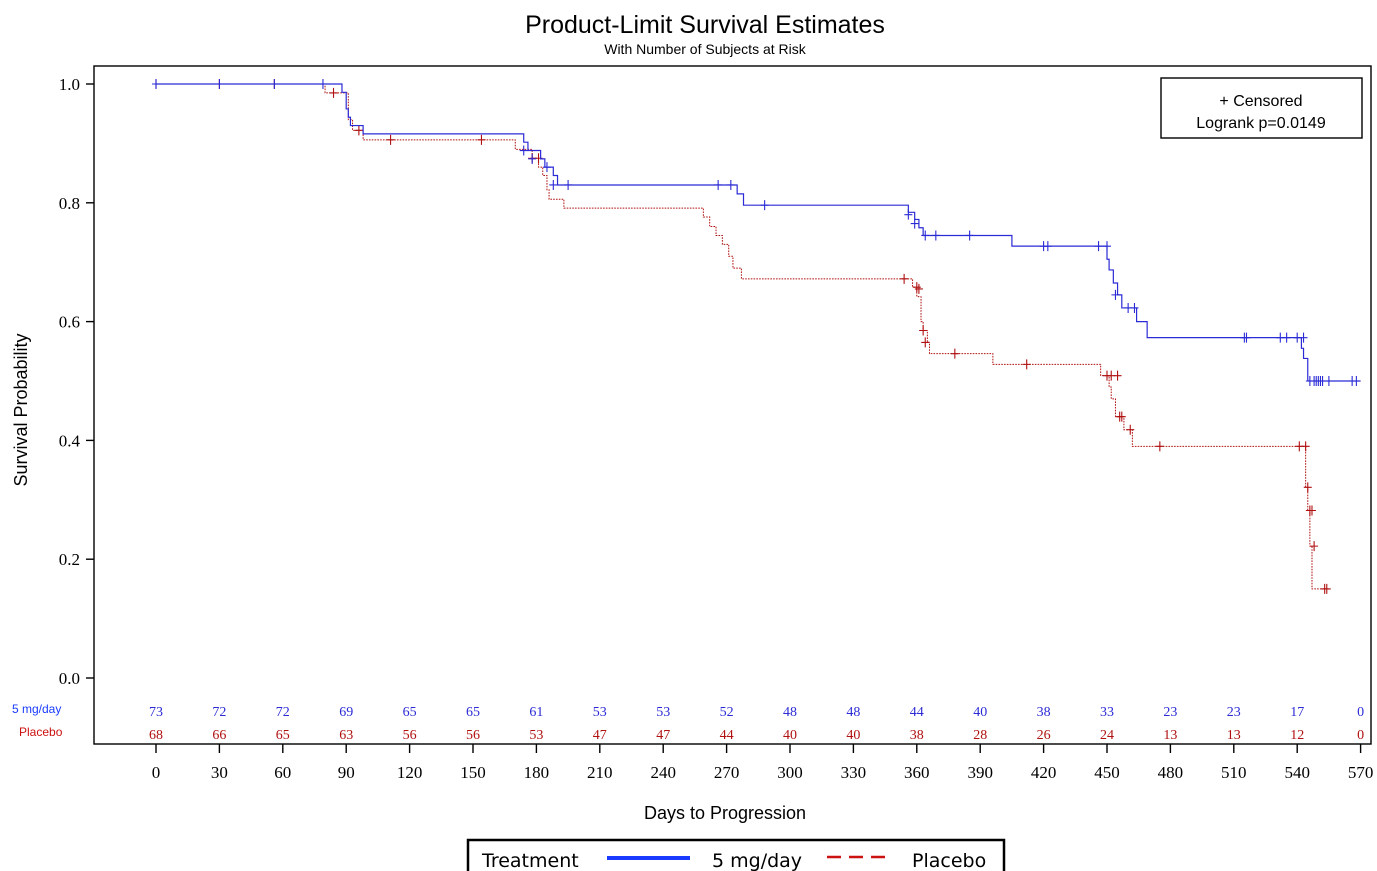 This screenshot has width=1377, height=871. What do you see at coordinates (1297, 712) in the screenshot?
I see `risk-count: 17` at bounding box center [1297, 712].